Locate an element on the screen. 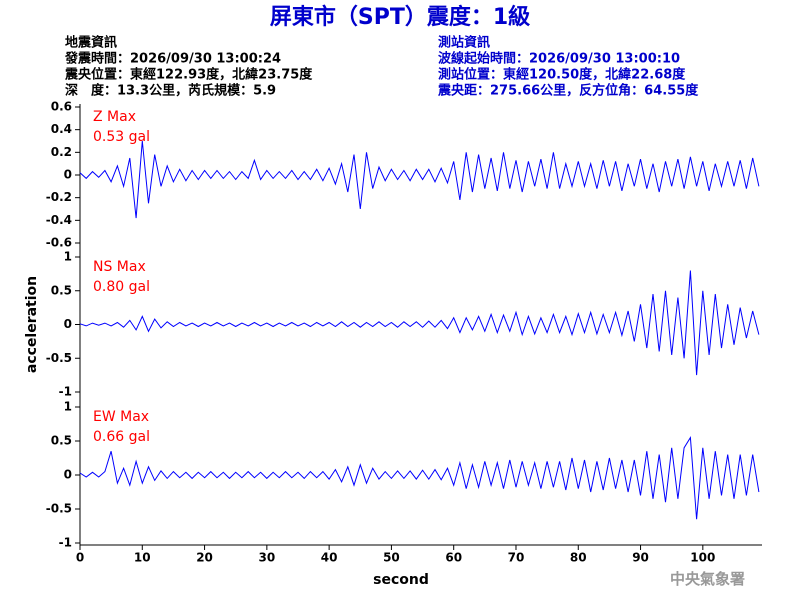  y-tick-label: -0.6 is located at coordinates (59, 243).